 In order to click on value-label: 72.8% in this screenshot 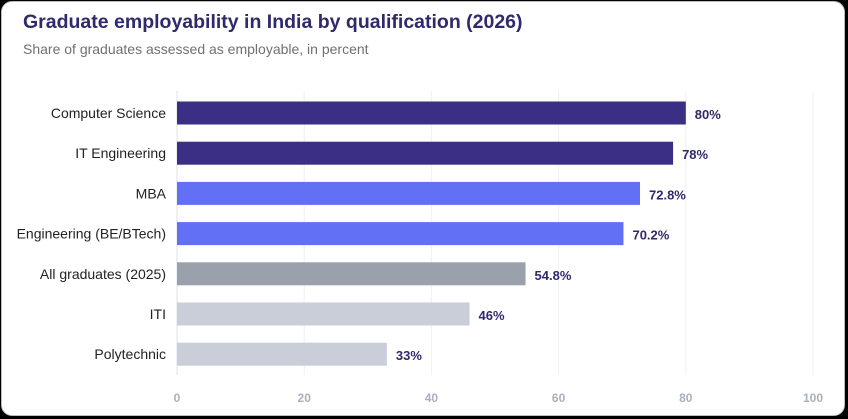, I will do `click(667, 194)`.